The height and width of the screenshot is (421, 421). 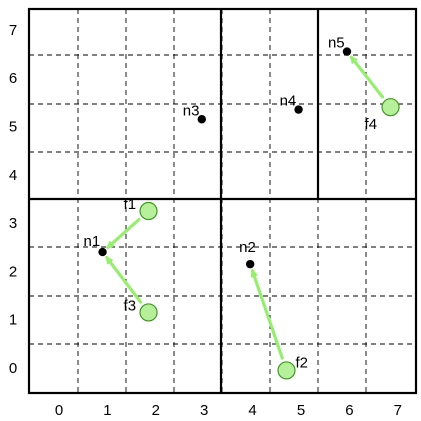 I want to click on flow-label-f4: f4, so click(x=371, y=124).